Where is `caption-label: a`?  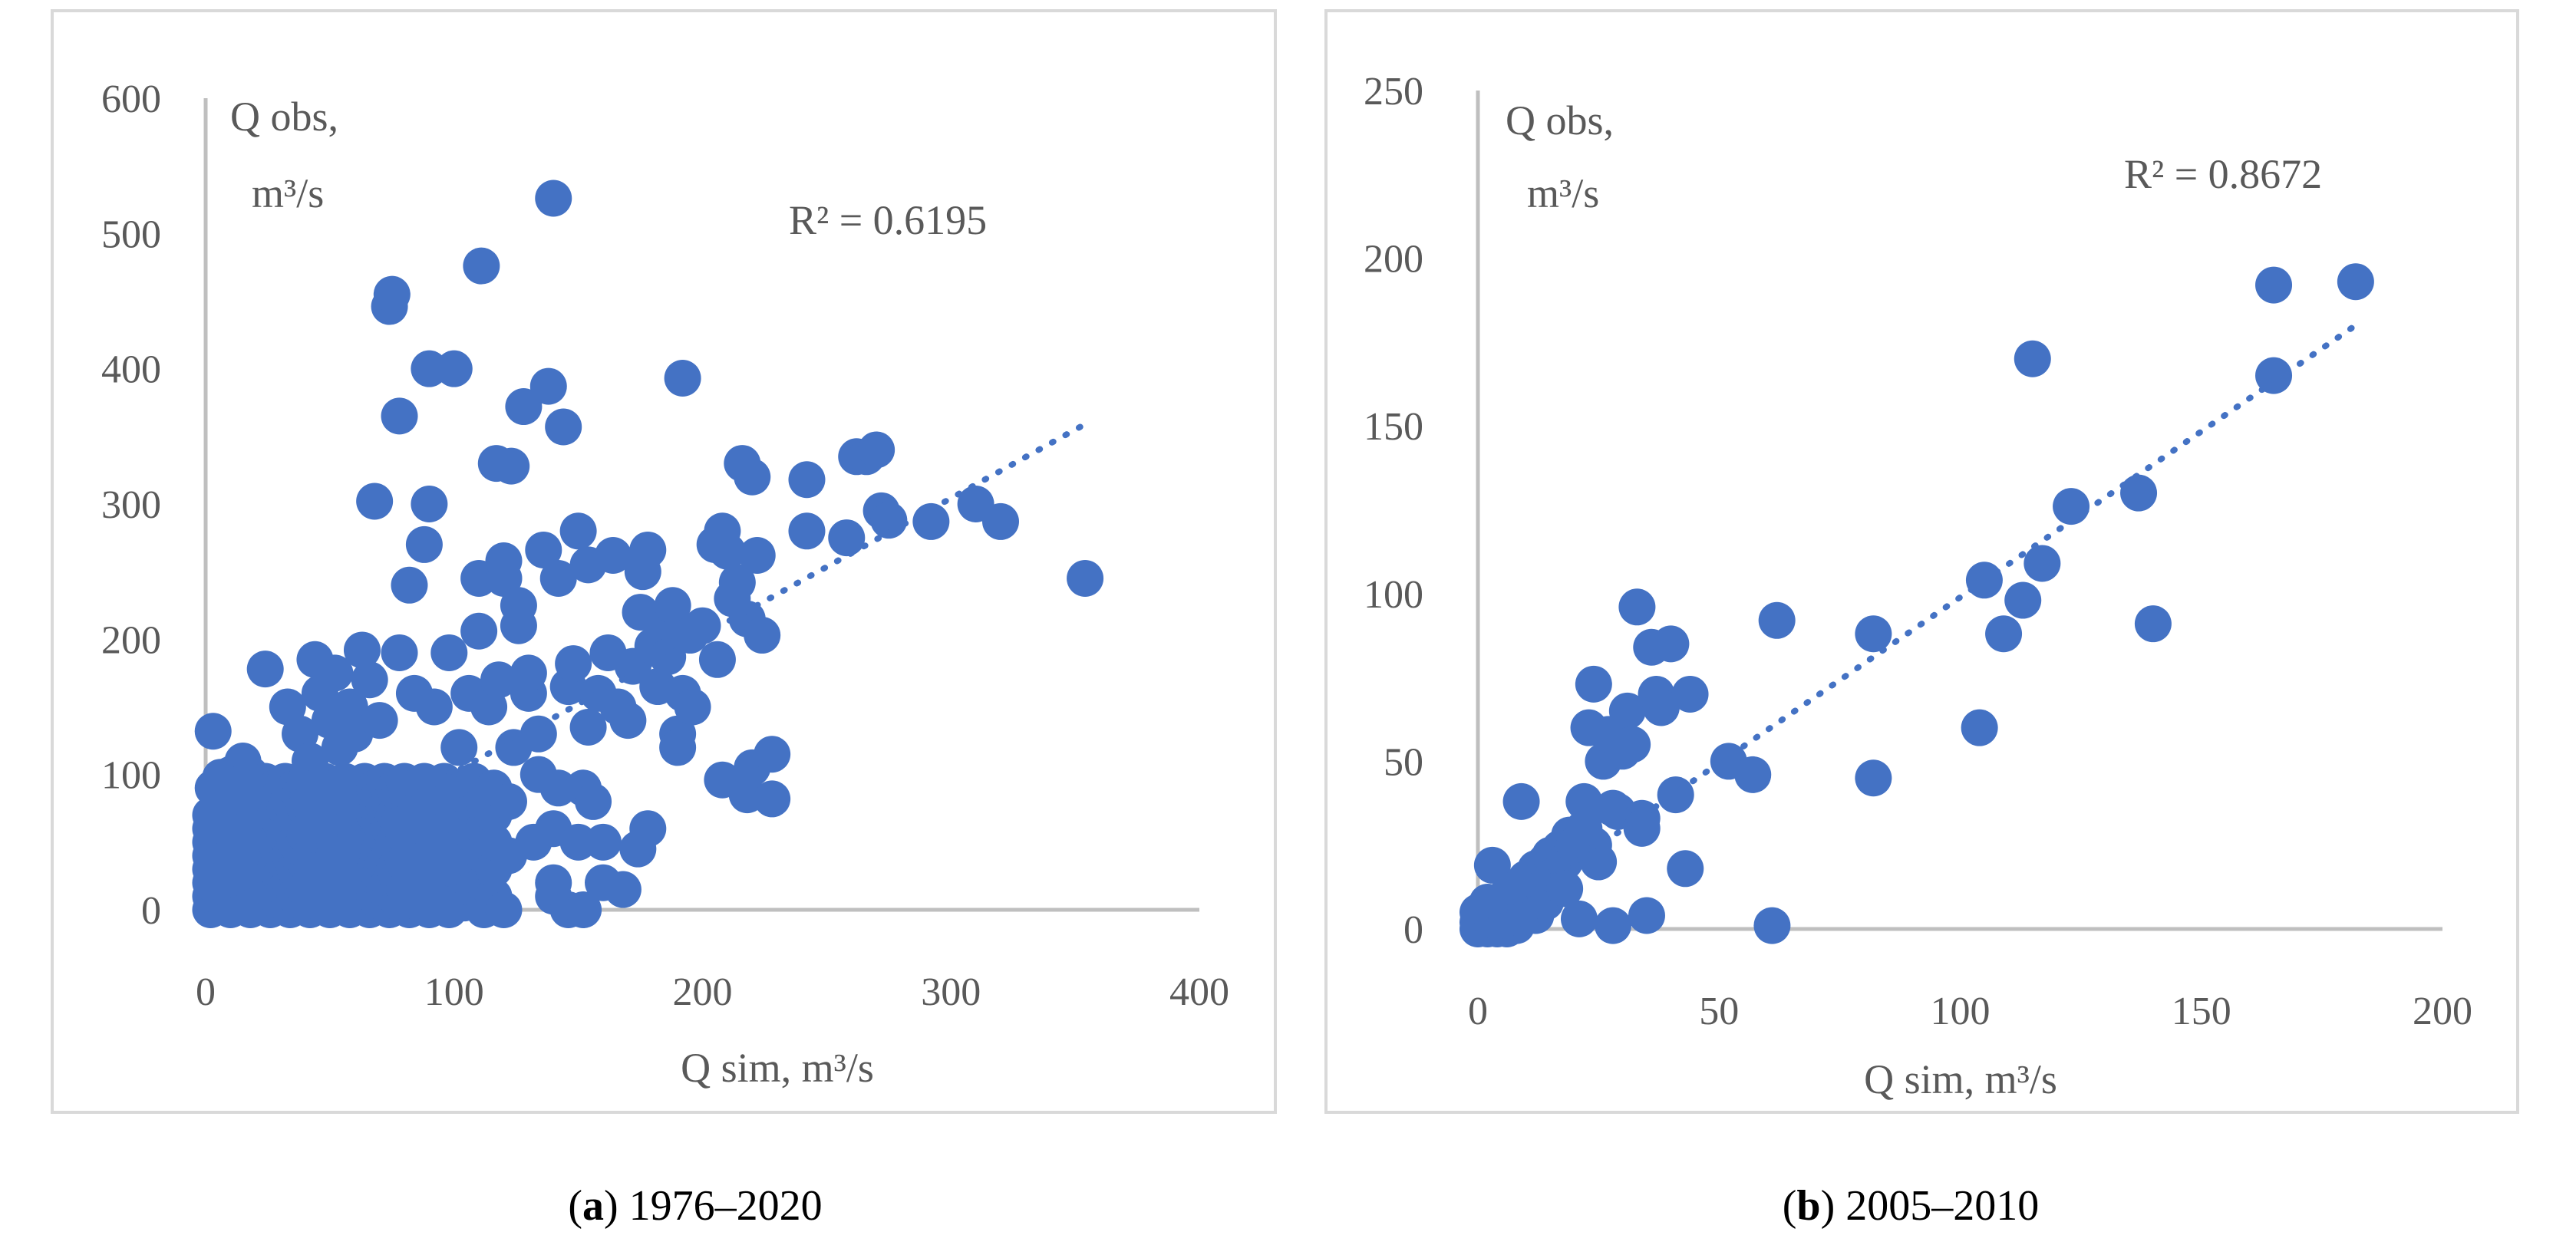
caption-label: a is located at coordinates (593, 1206).